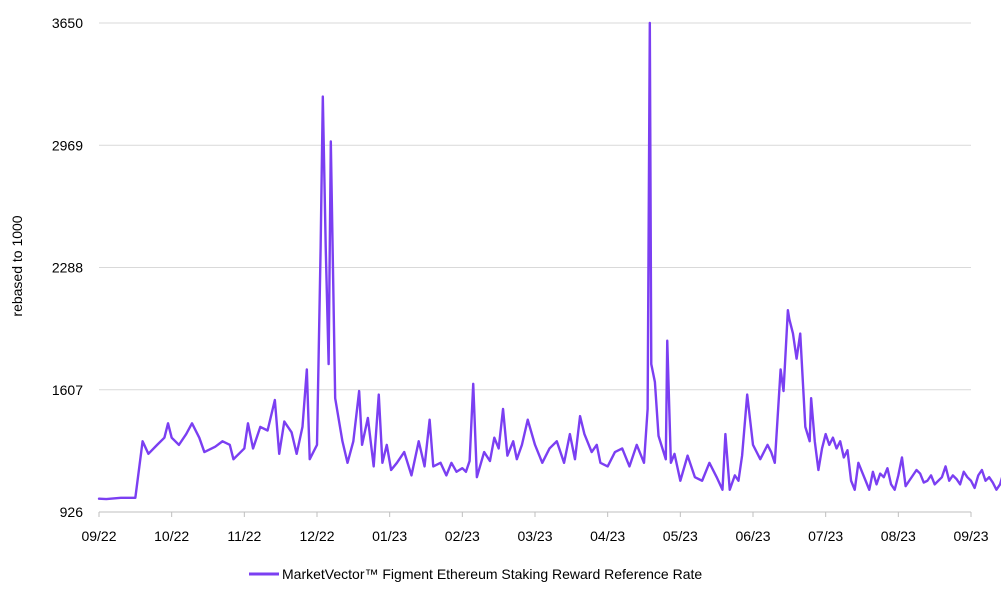 Image resolution: width=1001 pixels, height=600 pixels. What do you see at coordinates (389, 536) in the screenshot?
I see `x-tick-label: 01/23` at bounding box center [389, 536].